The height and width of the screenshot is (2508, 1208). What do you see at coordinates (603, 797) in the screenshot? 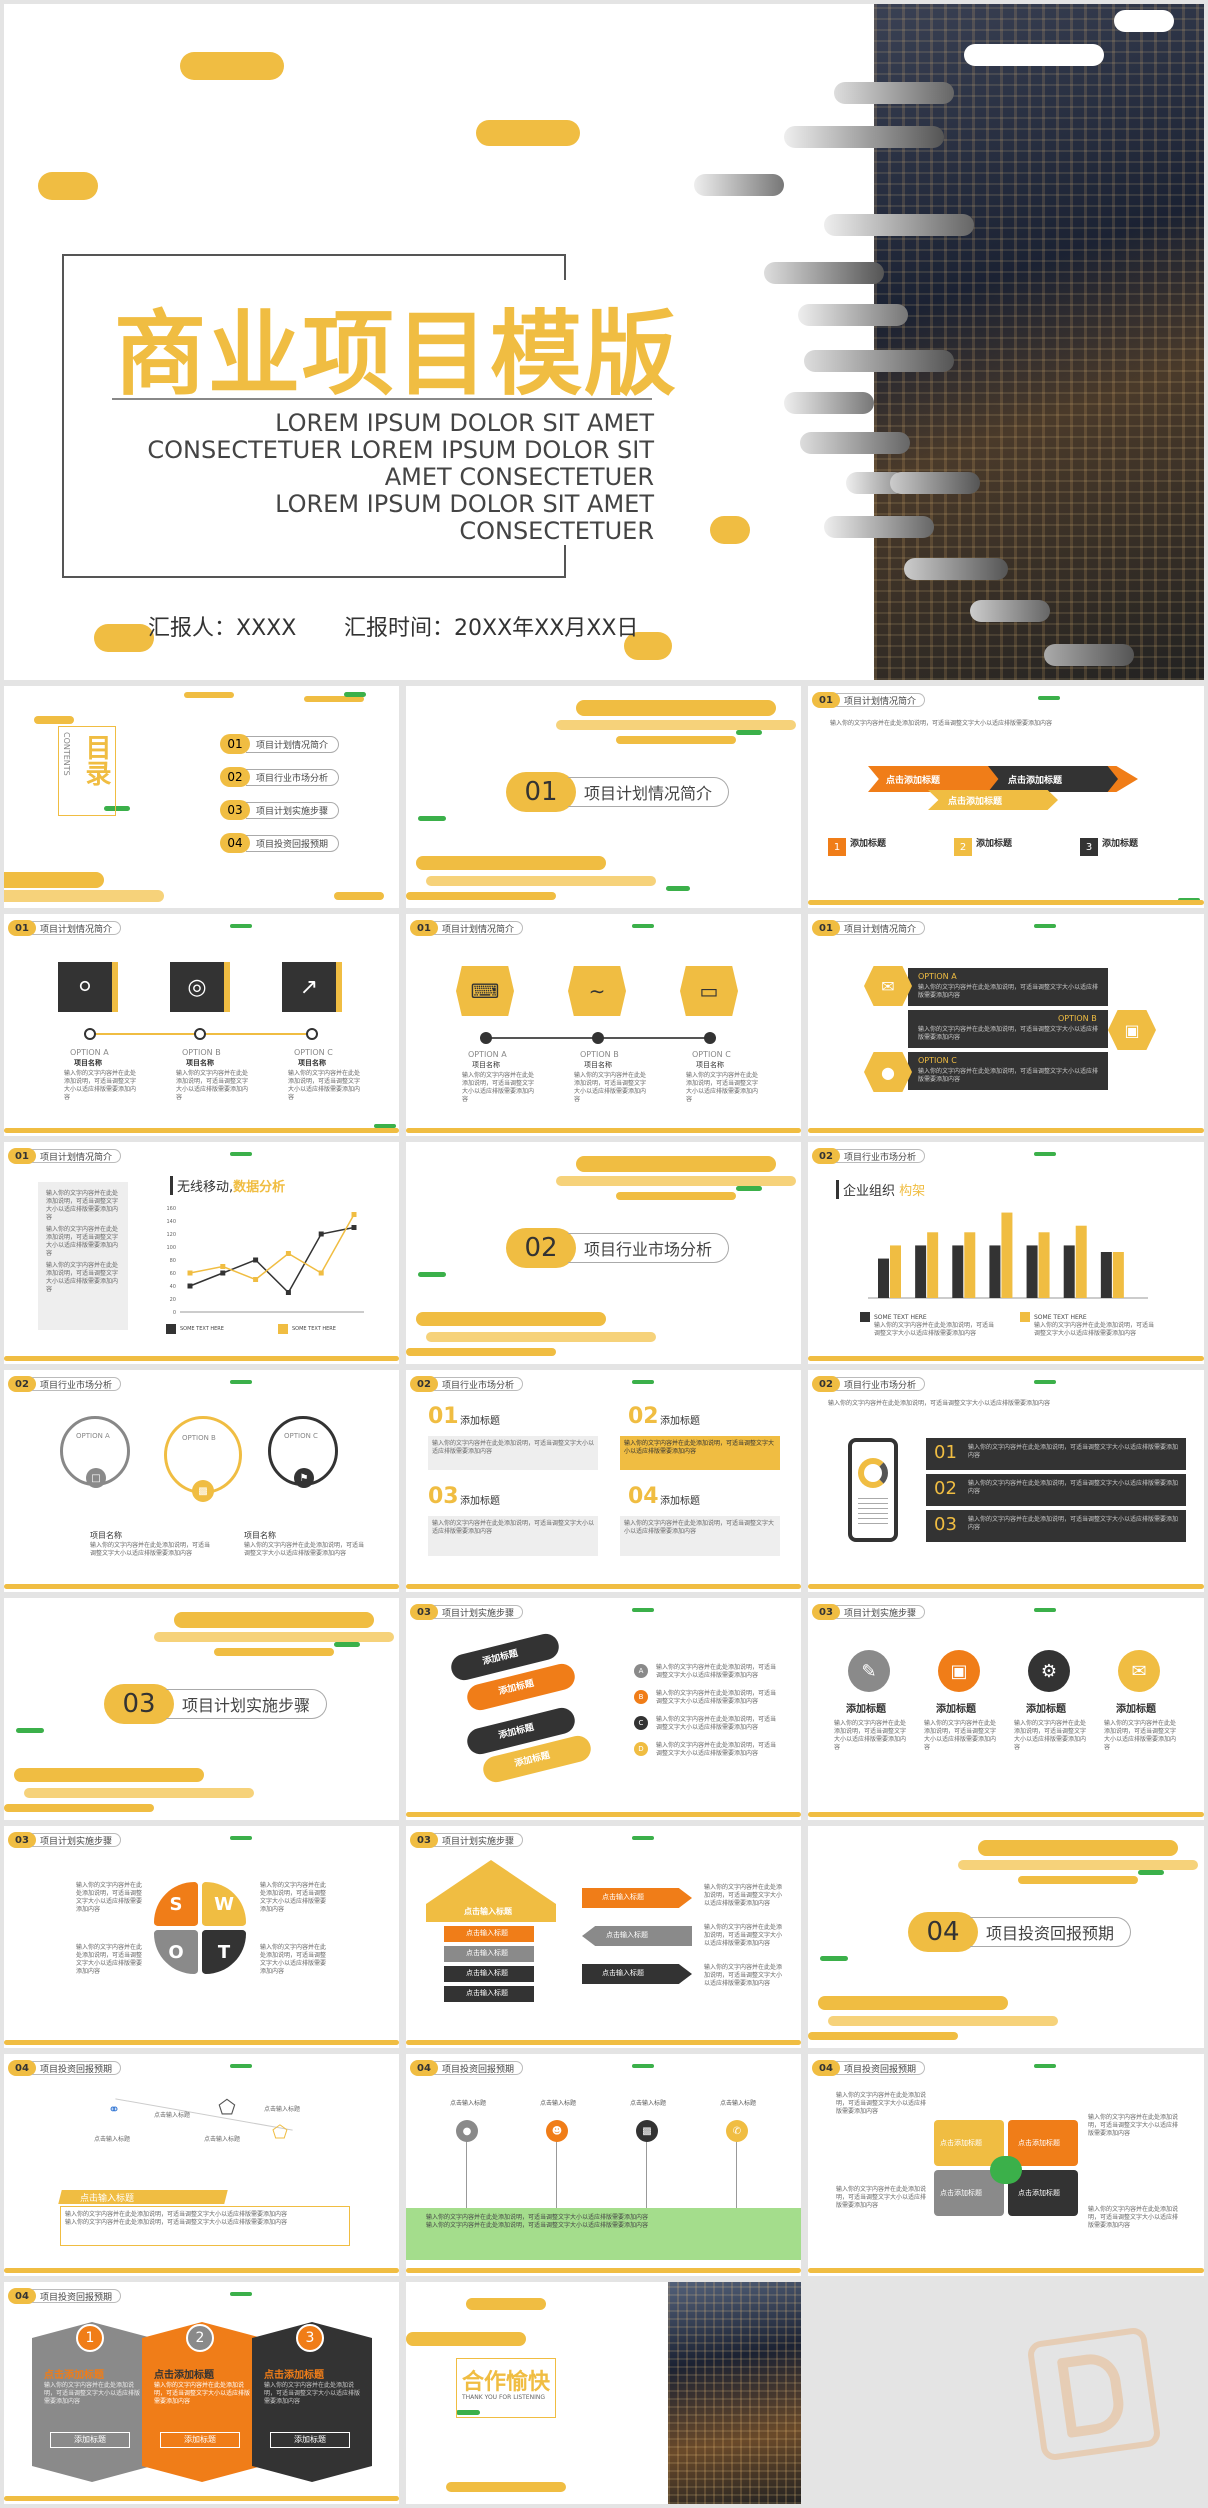
I see `section-divider-01: 01 项目计划情况简介` at bounding box center [603, 797].